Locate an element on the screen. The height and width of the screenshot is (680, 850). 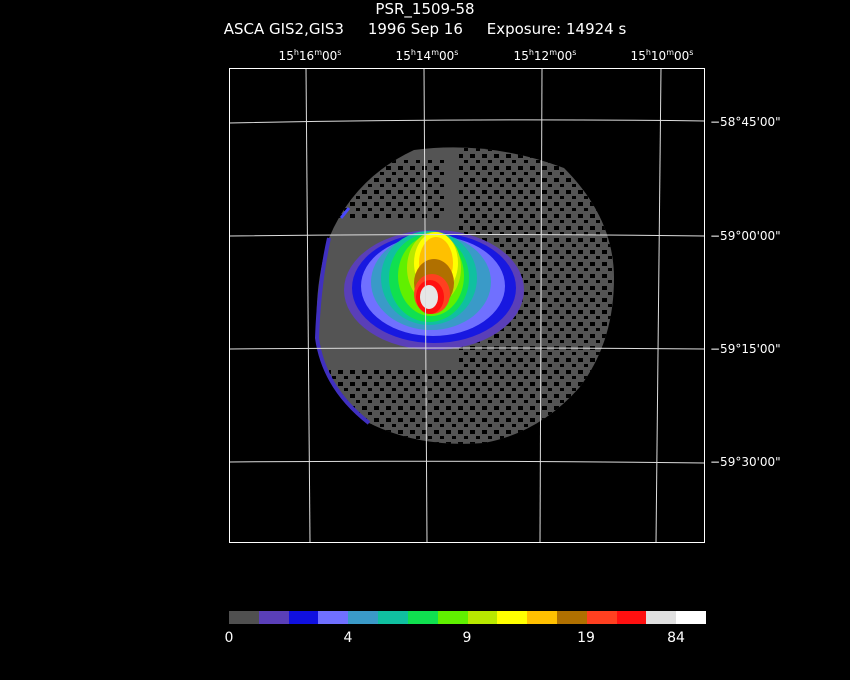
image-title: PSR_1509-58 is located at coordinates (425, 9).